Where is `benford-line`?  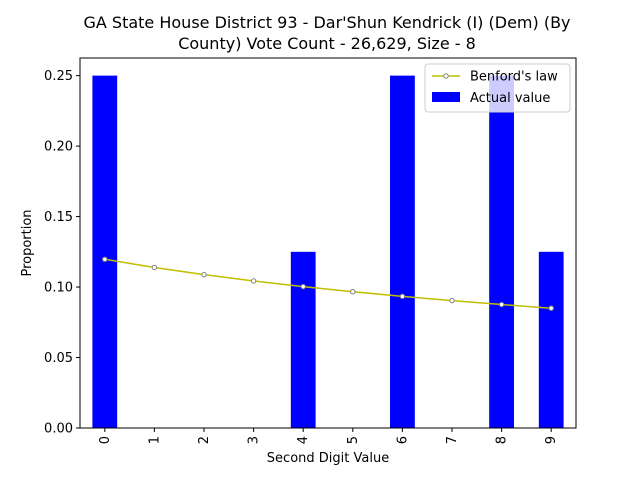 benford-line is located at coordinates (328, 283).